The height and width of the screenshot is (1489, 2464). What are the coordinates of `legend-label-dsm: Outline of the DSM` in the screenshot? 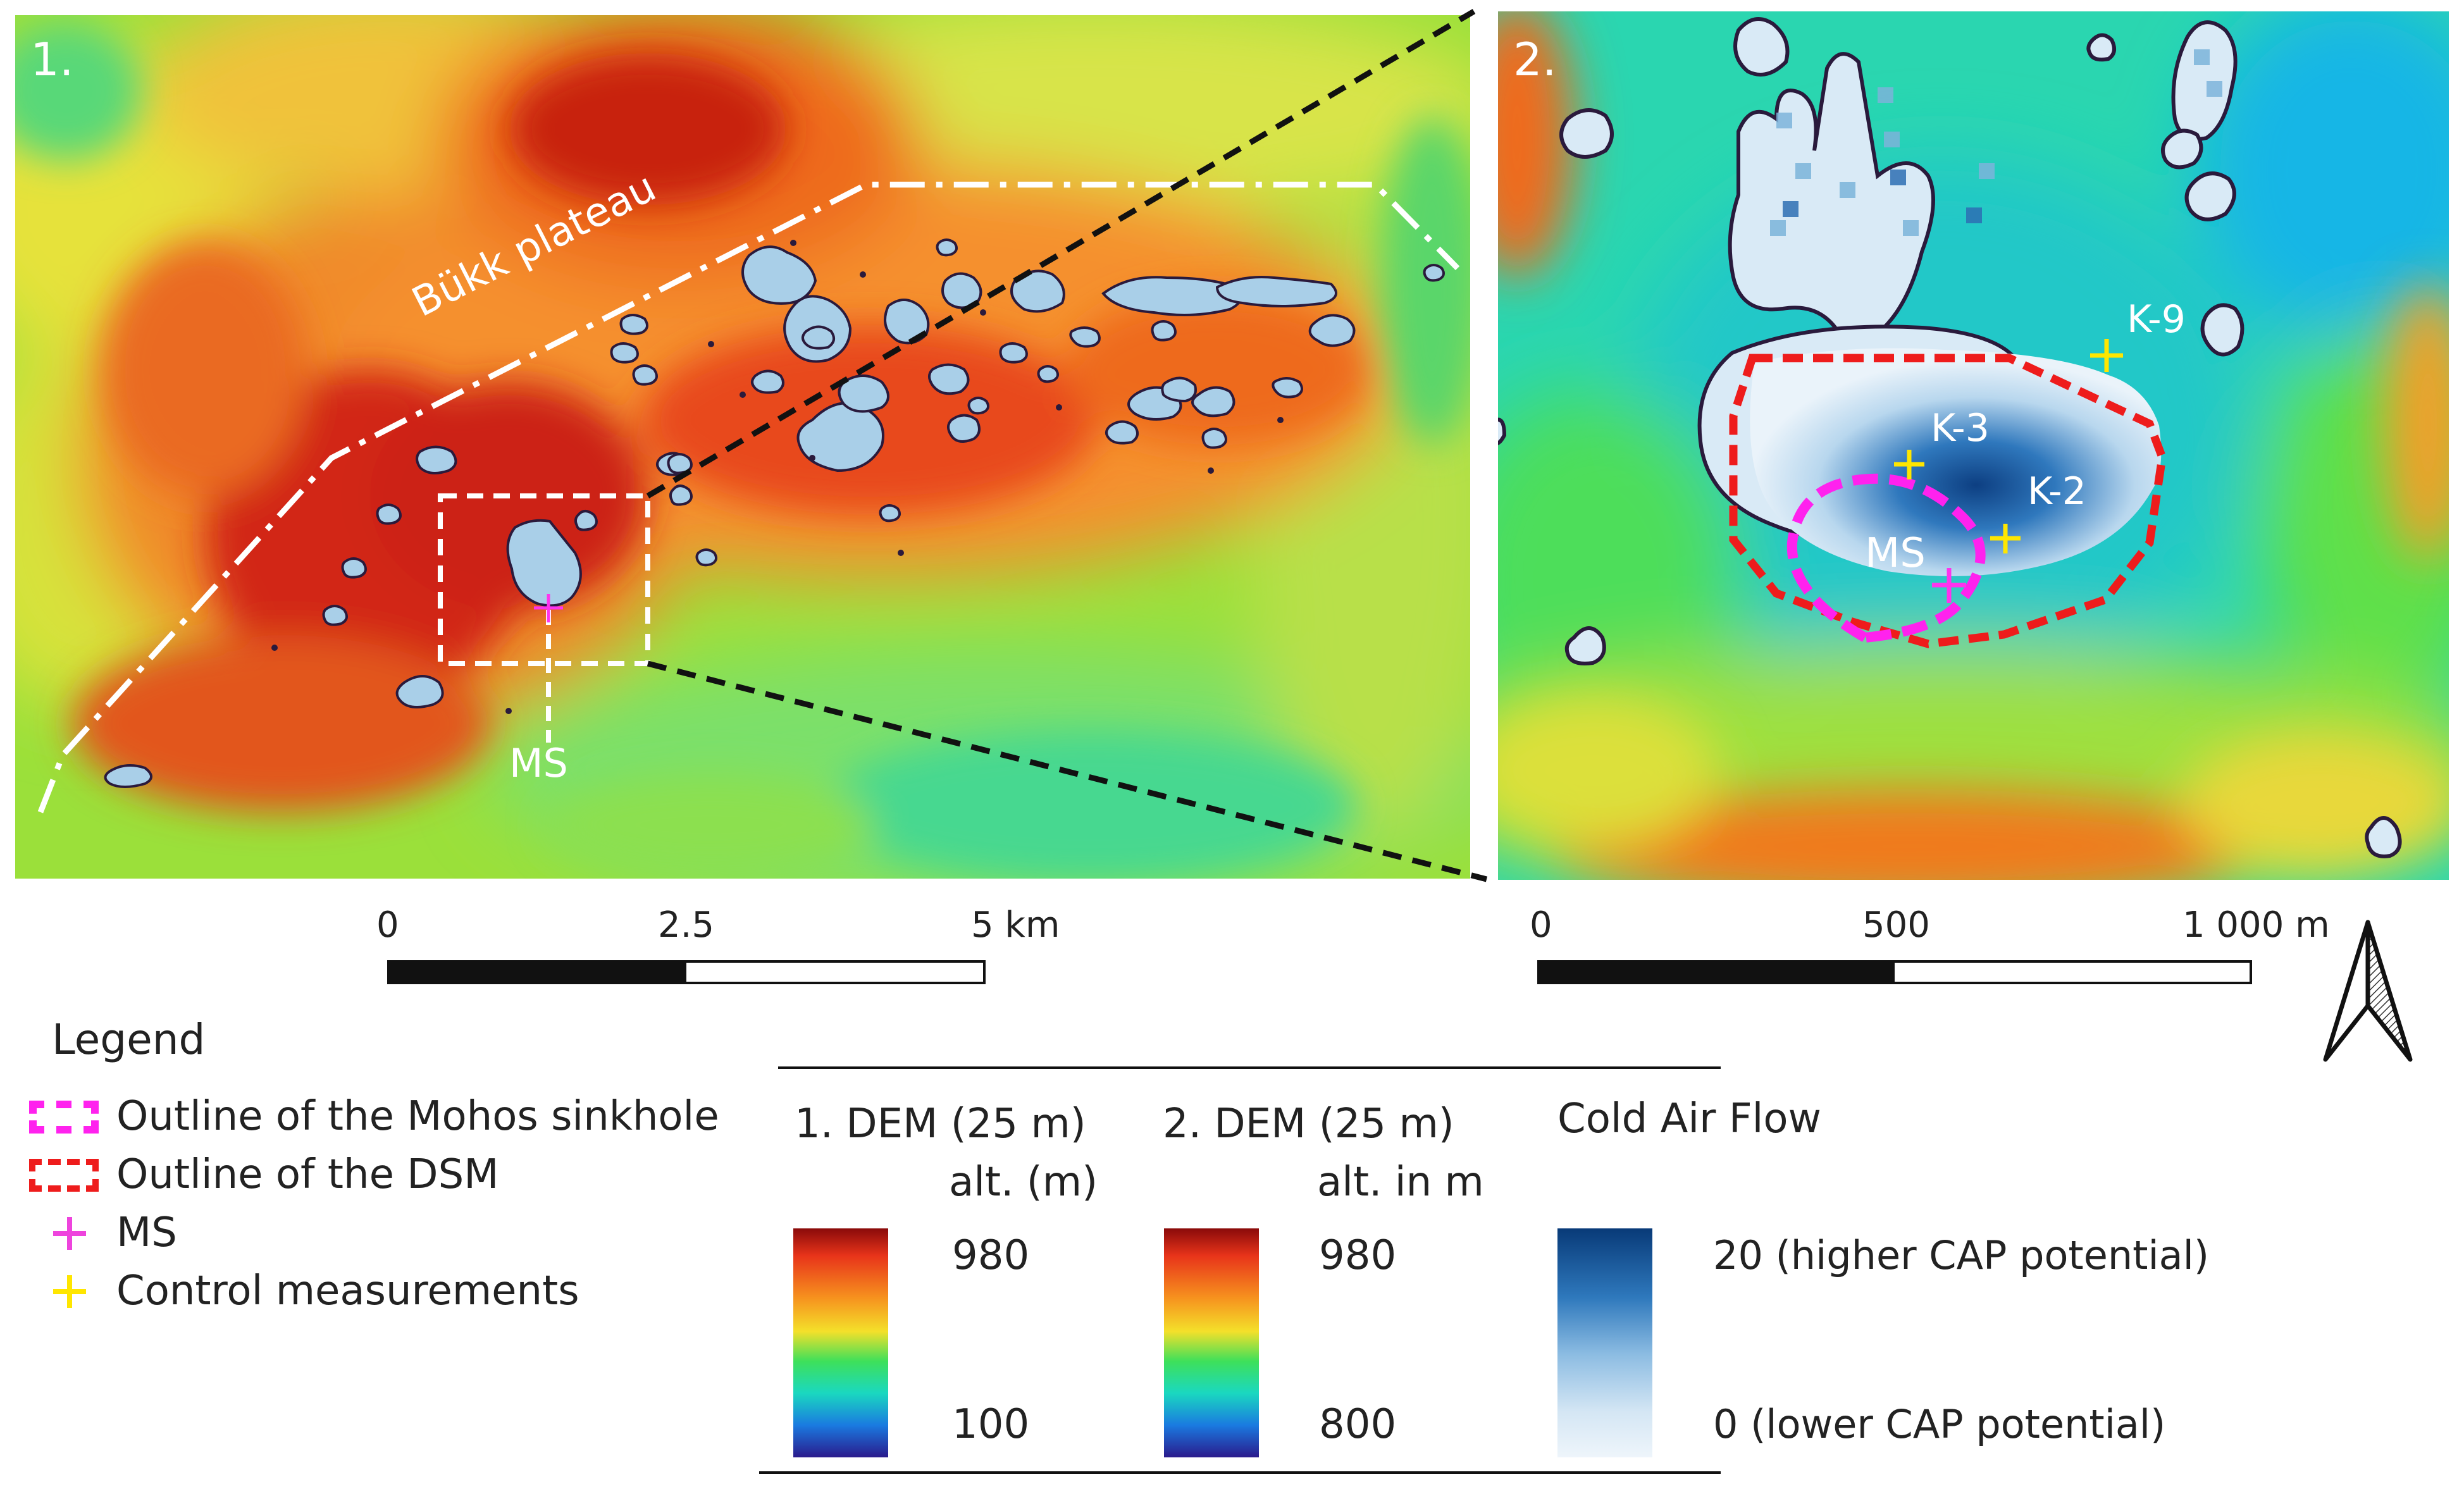 It's located at (307, 1174).